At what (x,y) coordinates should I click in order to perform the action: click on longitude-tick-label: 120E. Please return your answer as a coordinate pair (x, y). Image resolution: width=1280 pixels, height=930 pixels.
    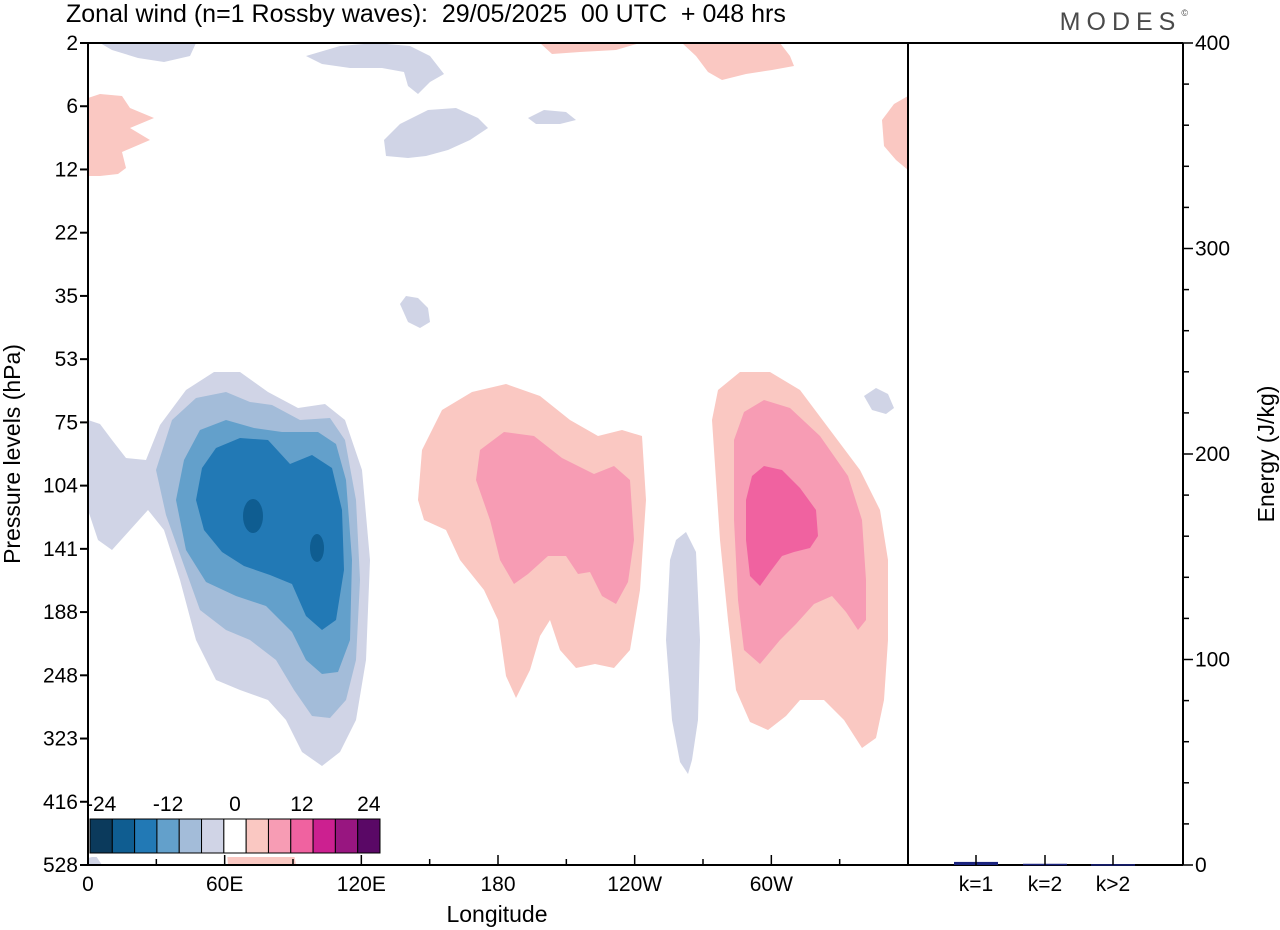
    Looking at the image, I should click on (361, 884).